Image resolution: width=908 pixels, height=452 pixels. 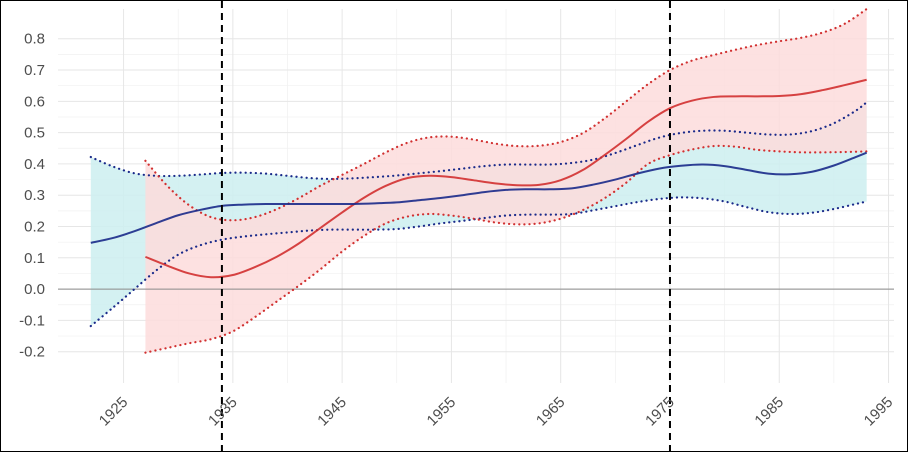 I want to click on y-axis-labels: -0.2 -0.1 0.0 0.1 0.2 0.3 0.4 0.5 0.6 0.7 0.8, so click(x=32, y=196).